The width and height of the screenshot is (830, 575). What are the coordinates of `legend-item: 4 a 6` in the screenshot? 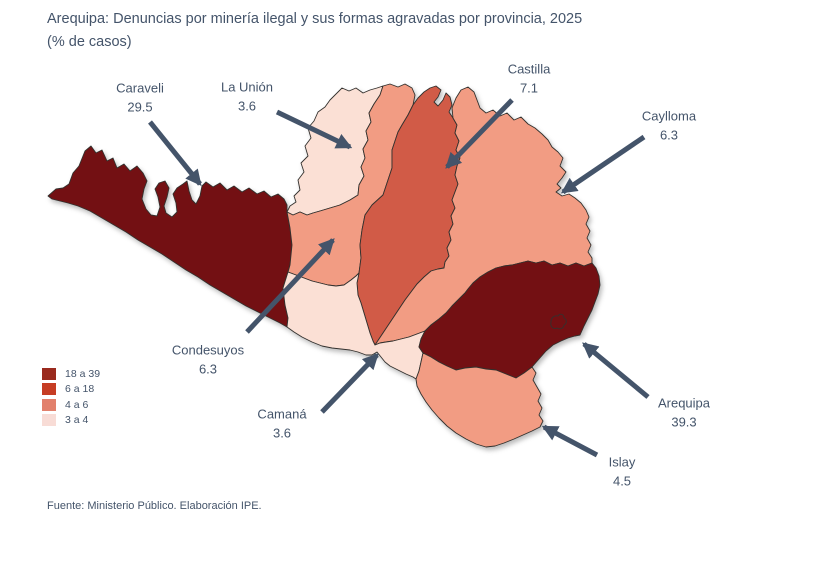 It's located at (71, 405).